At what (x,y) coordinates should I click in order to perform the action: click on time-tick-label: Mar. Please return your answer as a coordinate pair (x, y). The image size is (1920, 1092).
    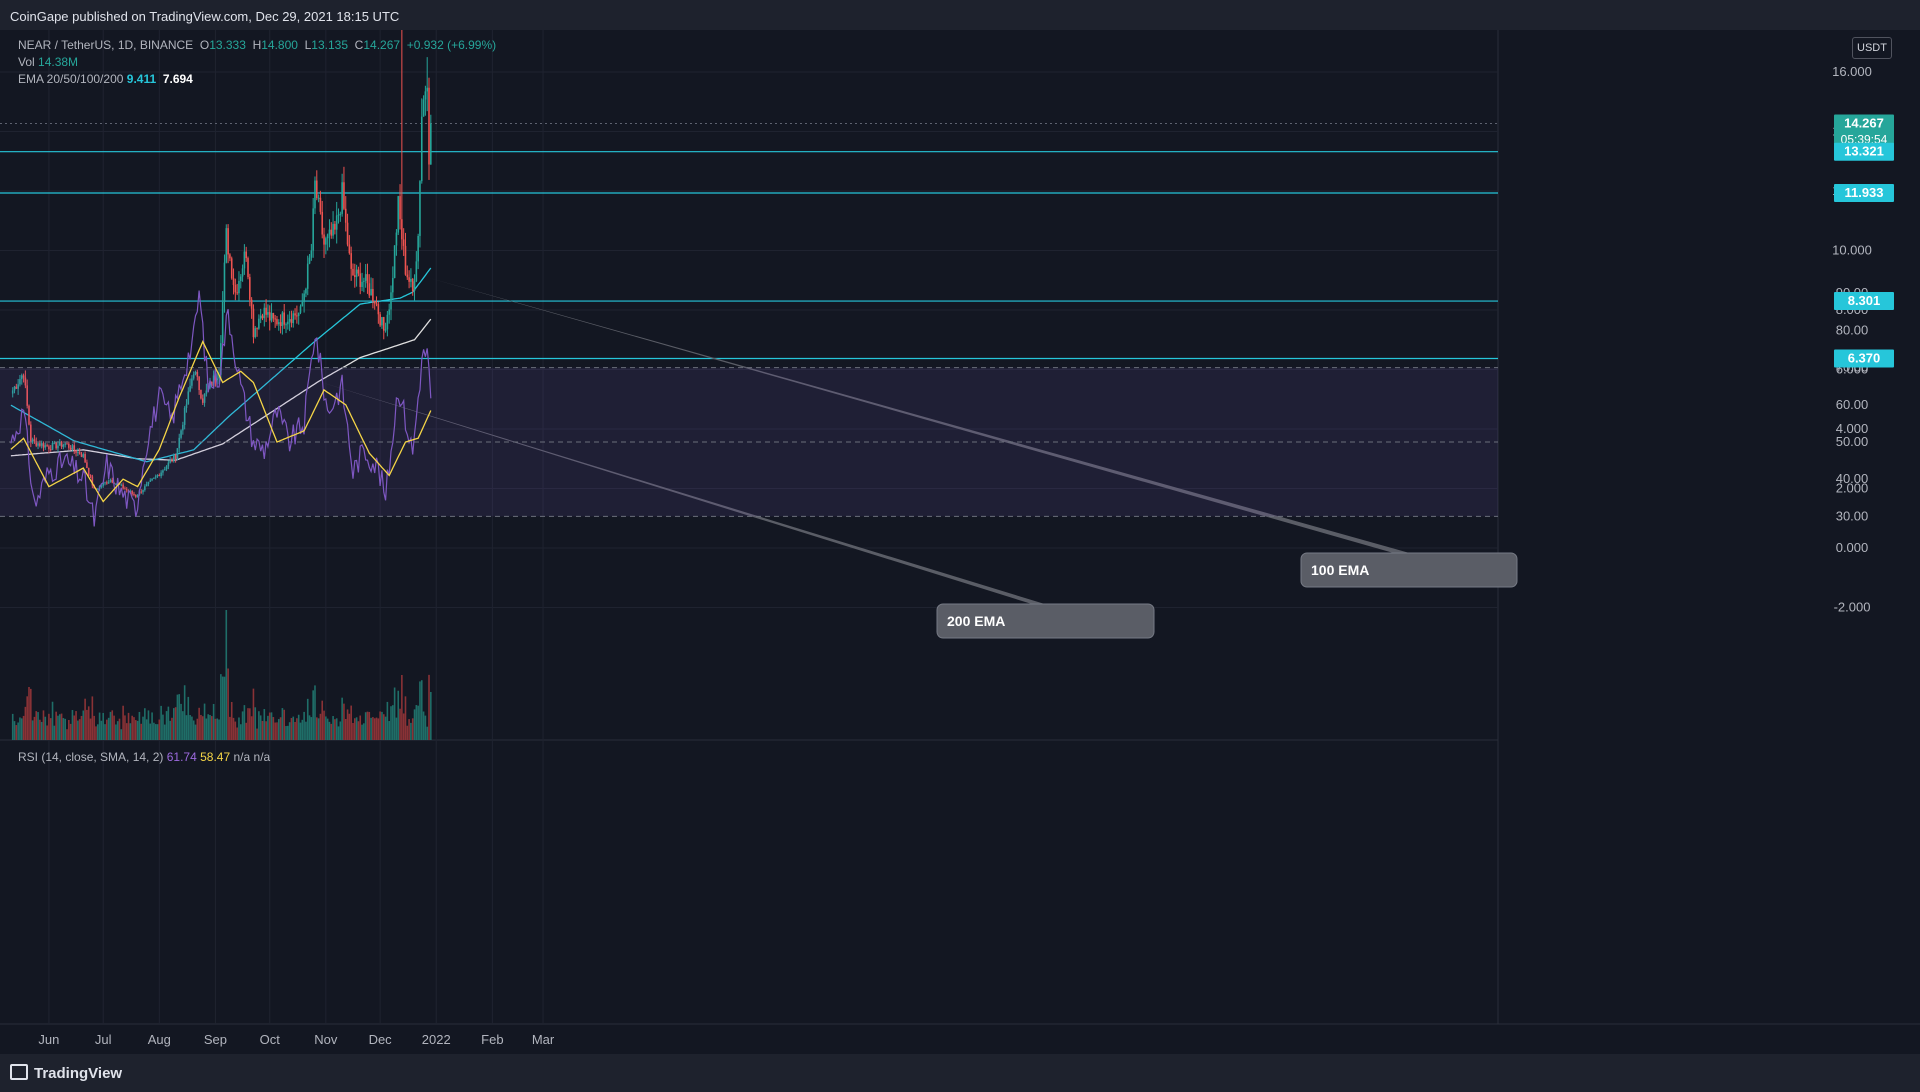
    Looking at the image, I should click on (543, 1039).